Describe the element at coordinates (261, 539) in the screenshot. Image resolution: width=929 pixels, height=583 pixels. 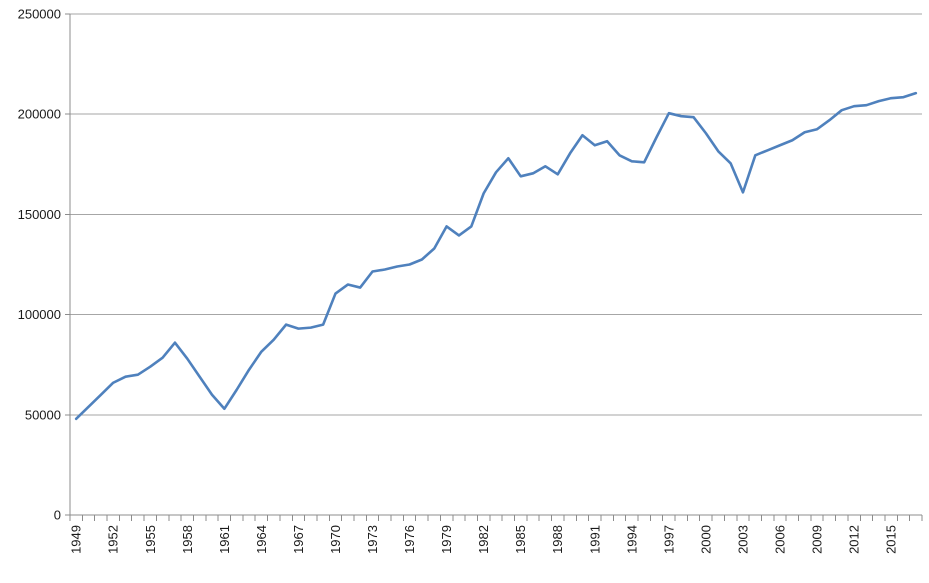
I see `x-axis-tick-label: 1964` at that location.